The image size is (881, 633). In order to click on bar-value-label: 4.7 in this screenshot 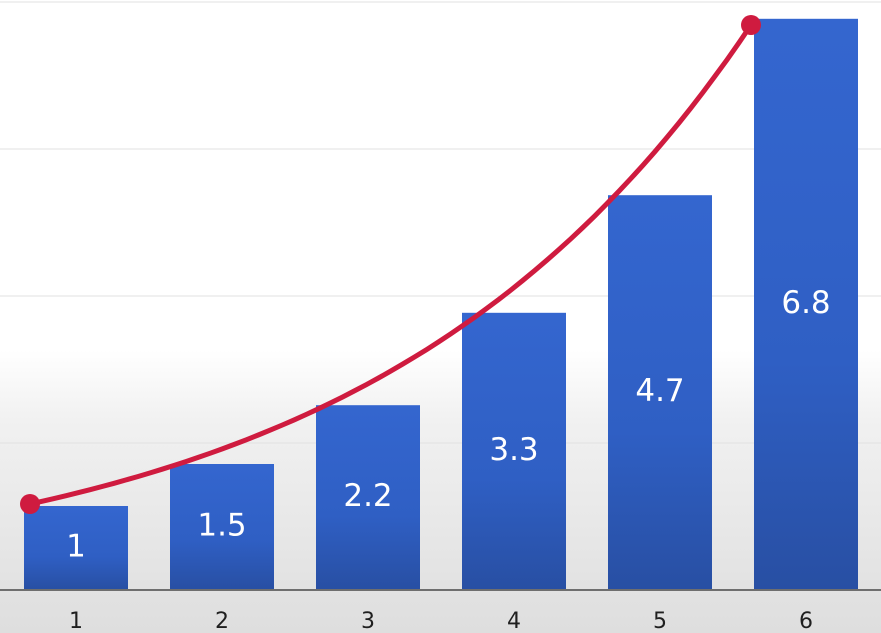, I will do `click(659, 391)`.